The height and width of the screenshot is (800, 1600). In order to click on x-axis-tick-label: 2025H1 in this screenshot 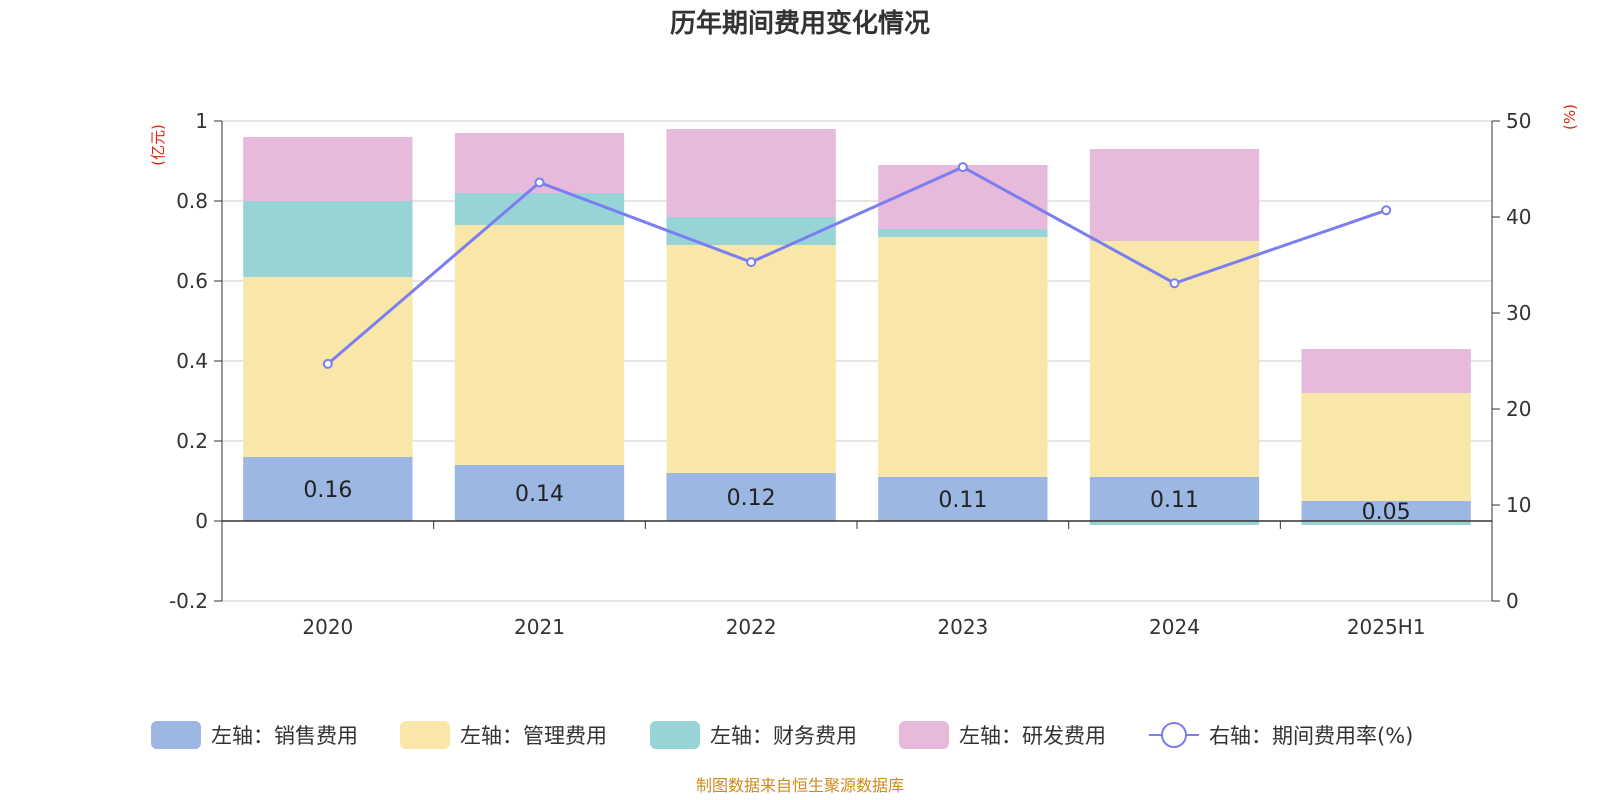, I will do `click(1386, 627)`.